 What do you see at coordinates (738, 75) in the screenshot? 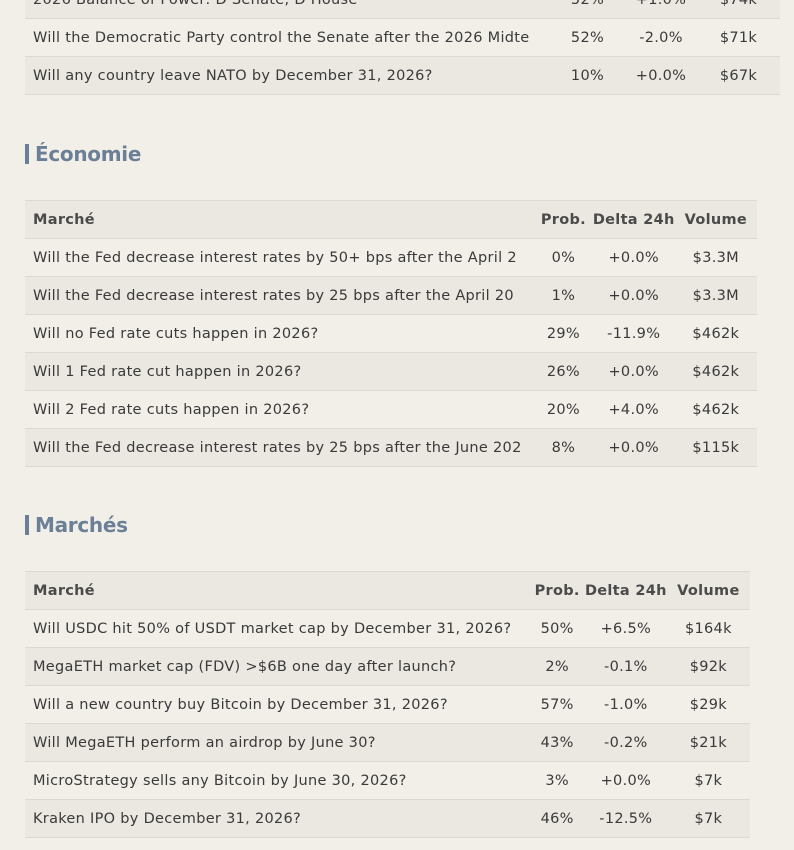
I see `volume: $67k` at bounding box center [738, 75].